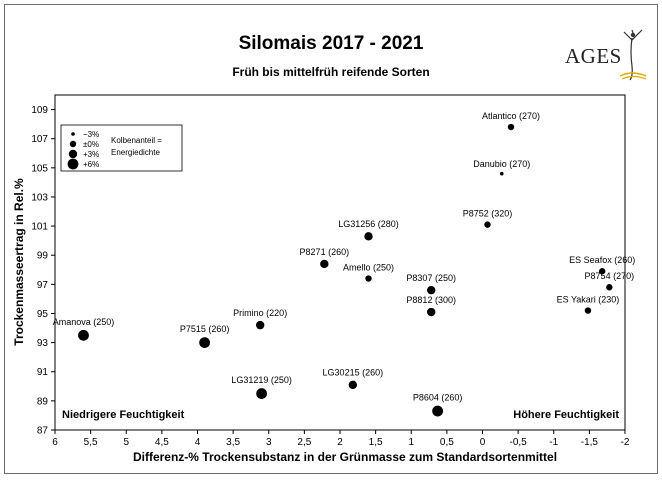  I want to click on data-point-label: P8752 (320), so click(488, 213).